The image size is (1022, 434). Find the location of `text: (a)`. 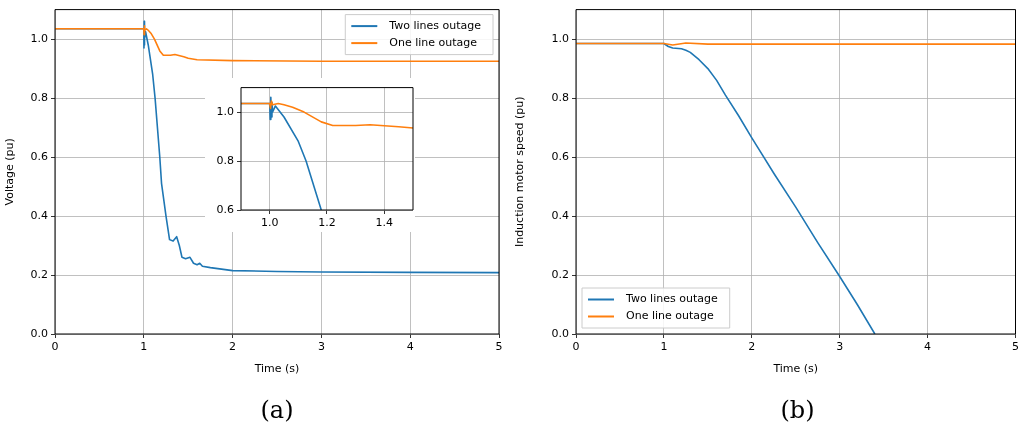

text: (a) is located at coordinates (277, 410).